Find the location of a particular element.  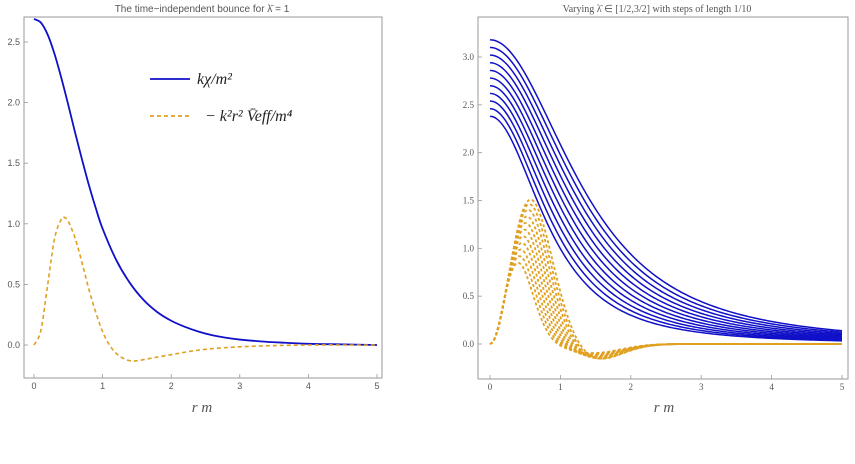

left-y-tick-label: 1.0 is located at coordinates (13, 224).